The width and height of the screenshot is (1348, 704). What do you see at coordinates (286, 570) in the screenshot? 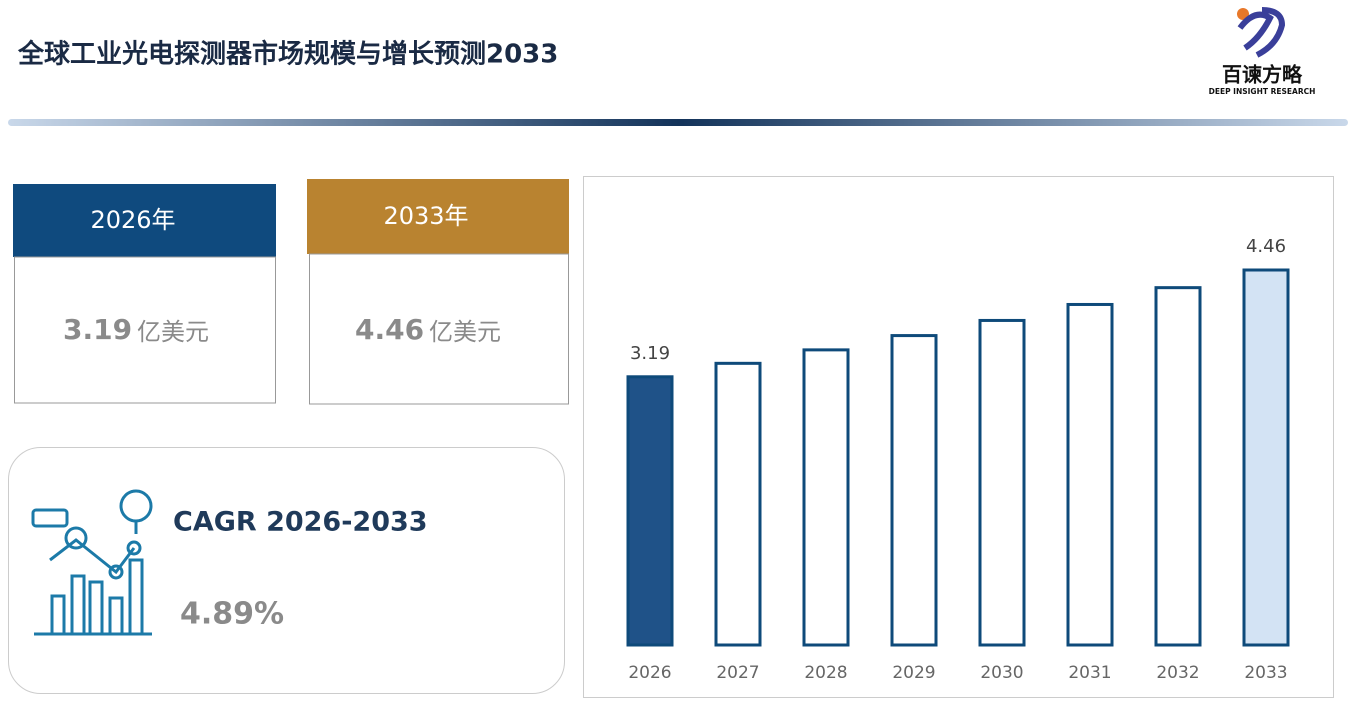
I see `cagr-box` at bounding box center [286, 570].